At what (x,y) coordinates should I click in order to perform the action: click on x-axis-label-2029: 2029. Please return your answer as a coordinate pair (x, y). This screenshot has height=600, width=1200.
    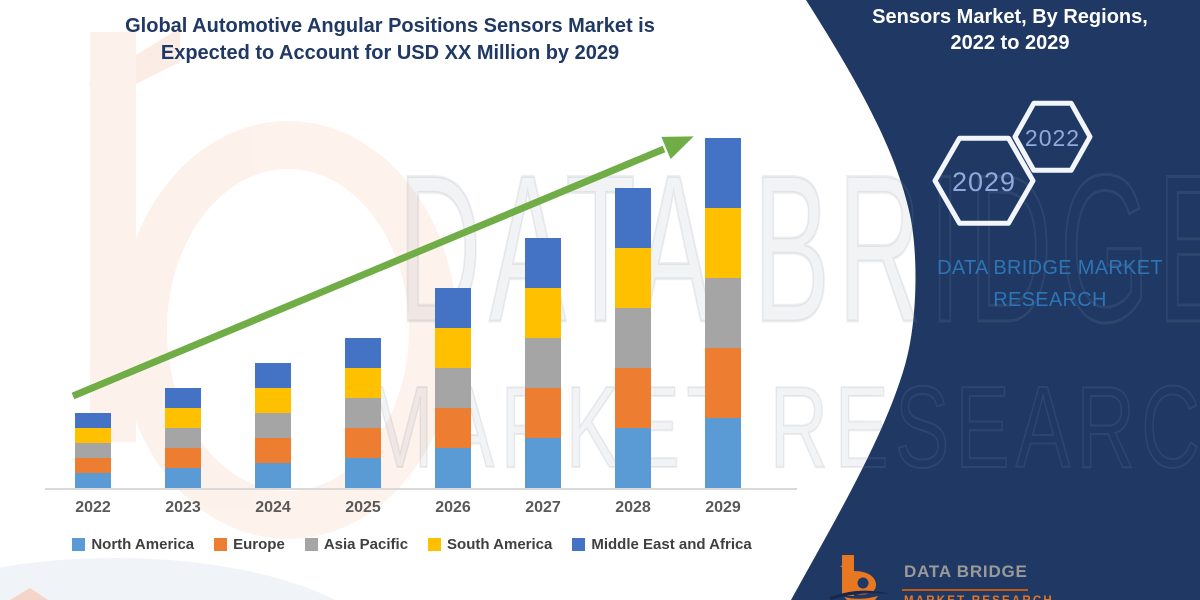
    Looking at the image, I should click on (723, 507).